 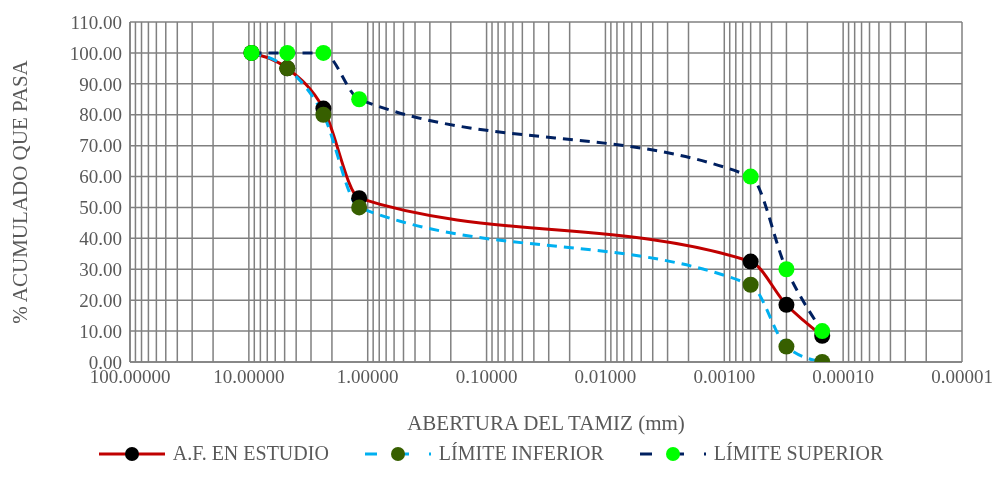 I want to click on legend-label: LÍMITE SUPERIOR, so click(x=798, y=453).